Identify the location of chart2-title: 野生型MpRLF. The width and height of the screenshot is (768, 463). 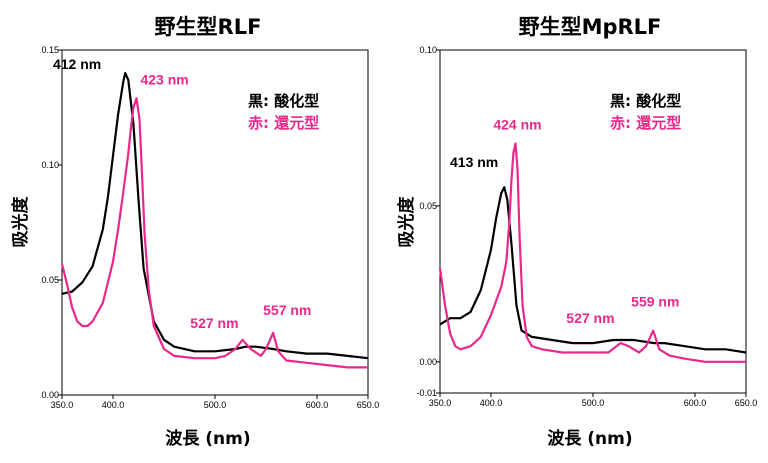
(590, 27).